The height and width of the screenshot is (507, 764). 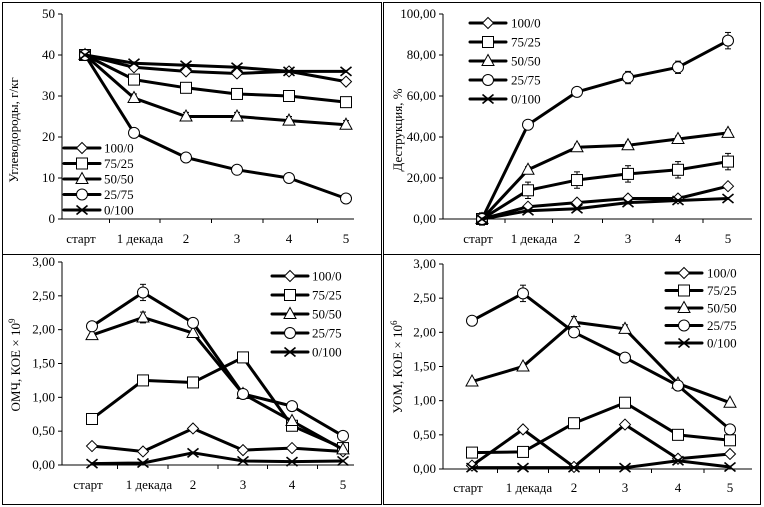 What do you see at coordinates (424, 468) in the screenshot?
I see `y-tick-label: 0,00` at bounding box center [424, 468].